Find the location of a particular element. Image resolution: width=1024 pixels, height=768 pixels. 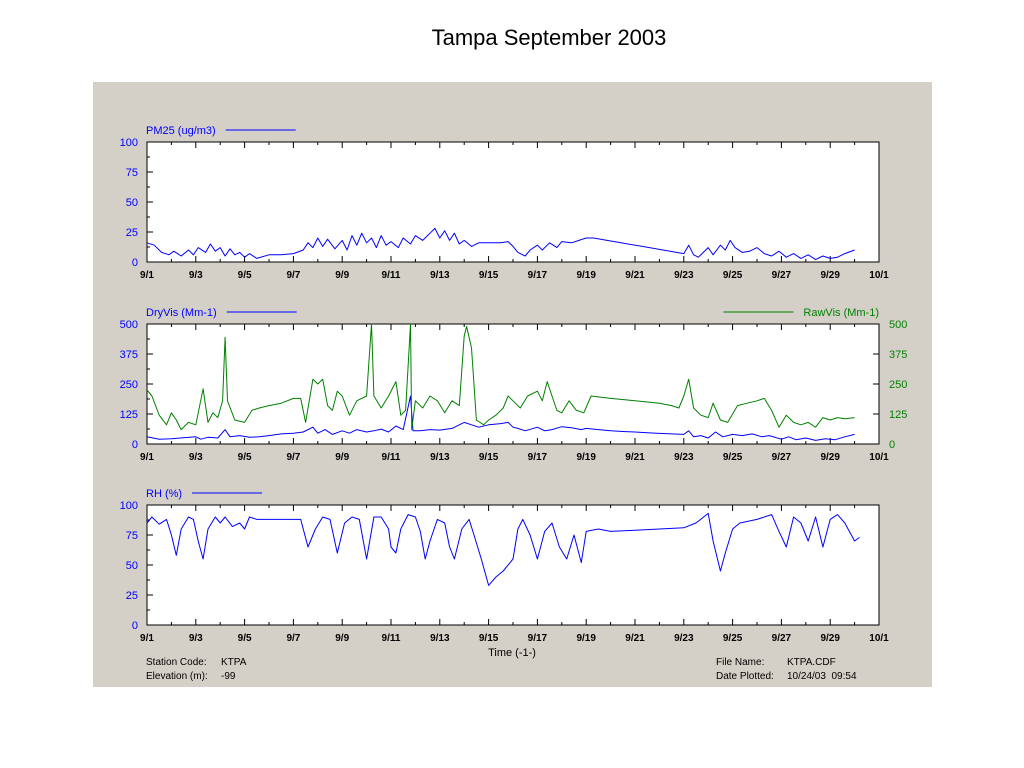

plot-area-pm25 is located at coordinates (513, 202).